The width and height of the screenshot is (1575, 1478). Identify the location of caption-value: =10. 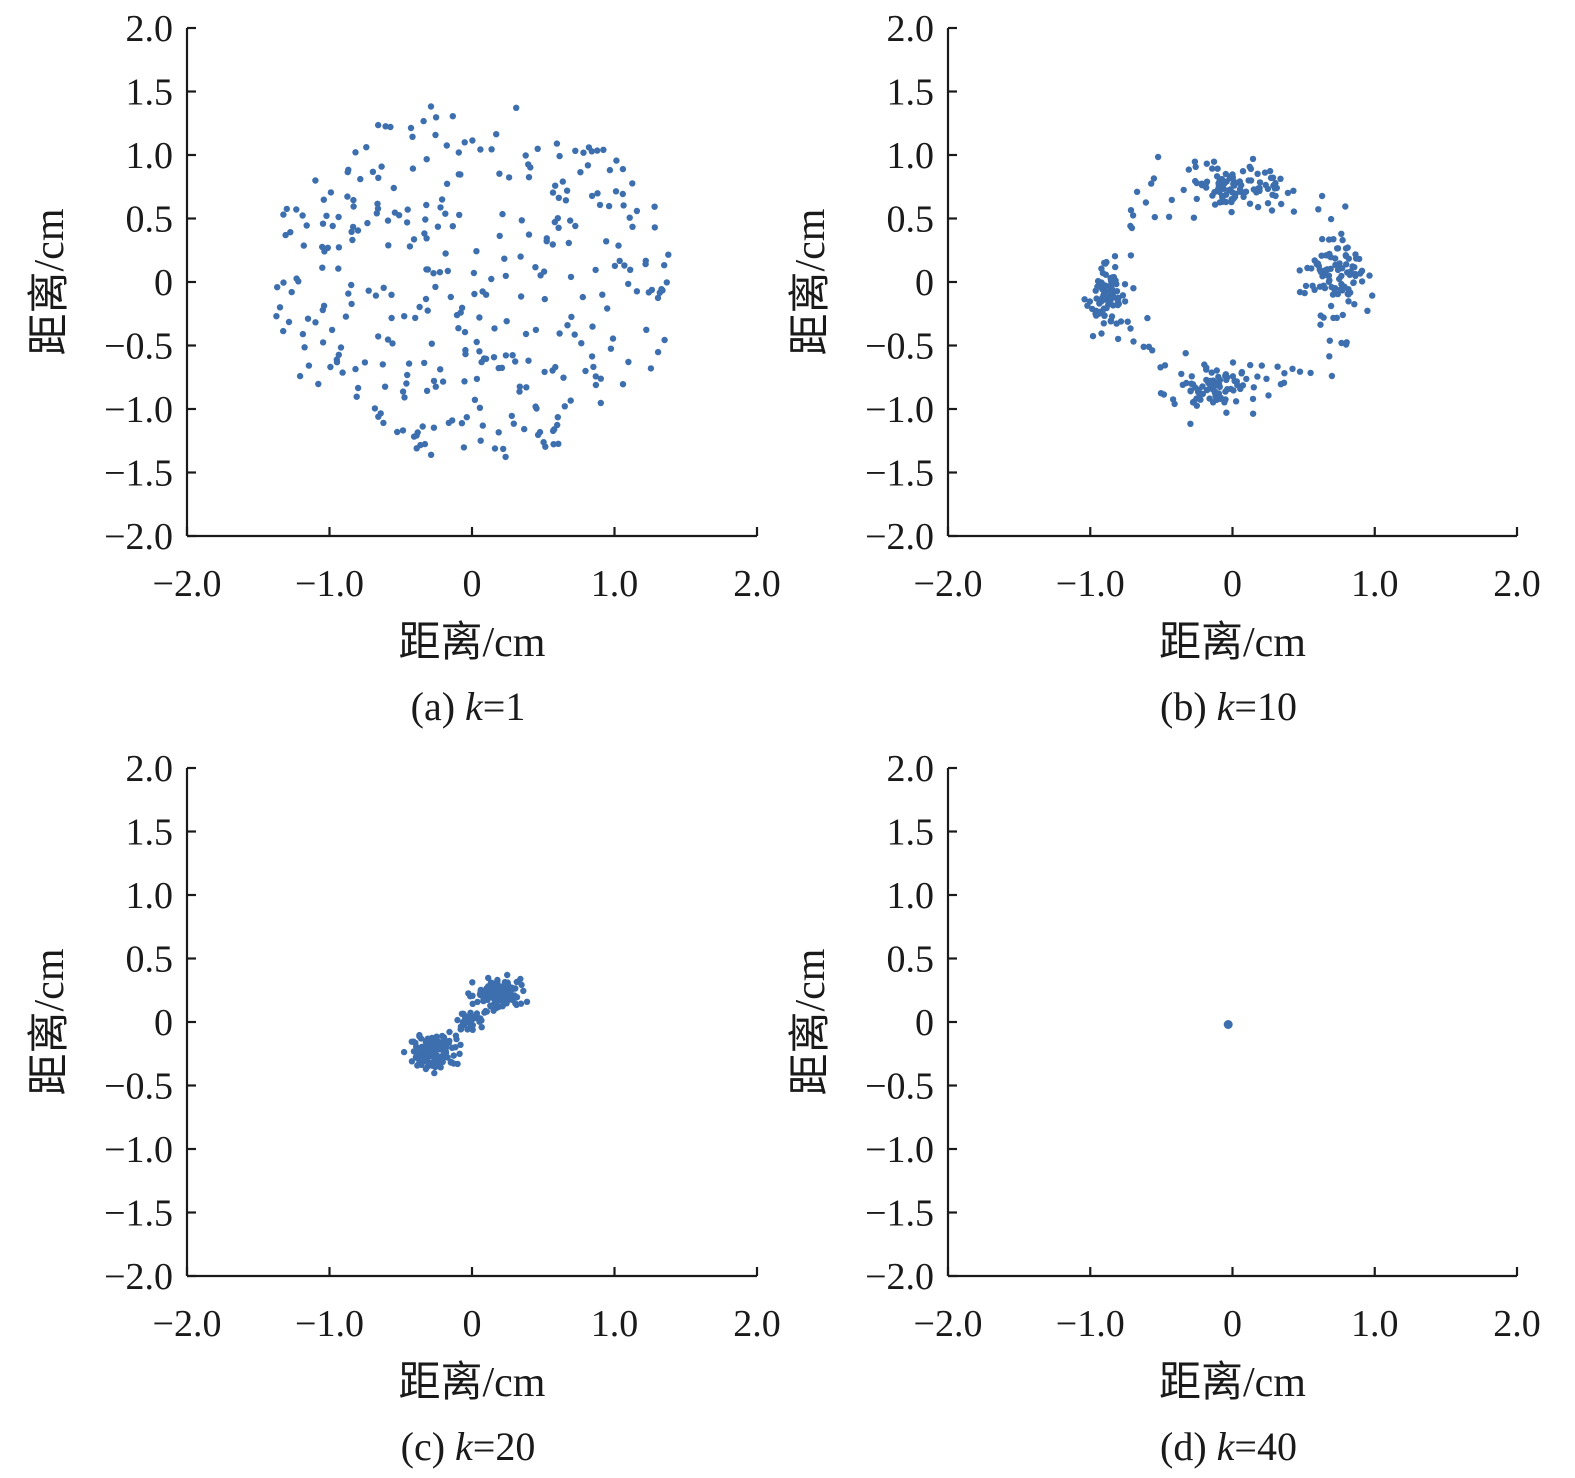
(1265, 706).